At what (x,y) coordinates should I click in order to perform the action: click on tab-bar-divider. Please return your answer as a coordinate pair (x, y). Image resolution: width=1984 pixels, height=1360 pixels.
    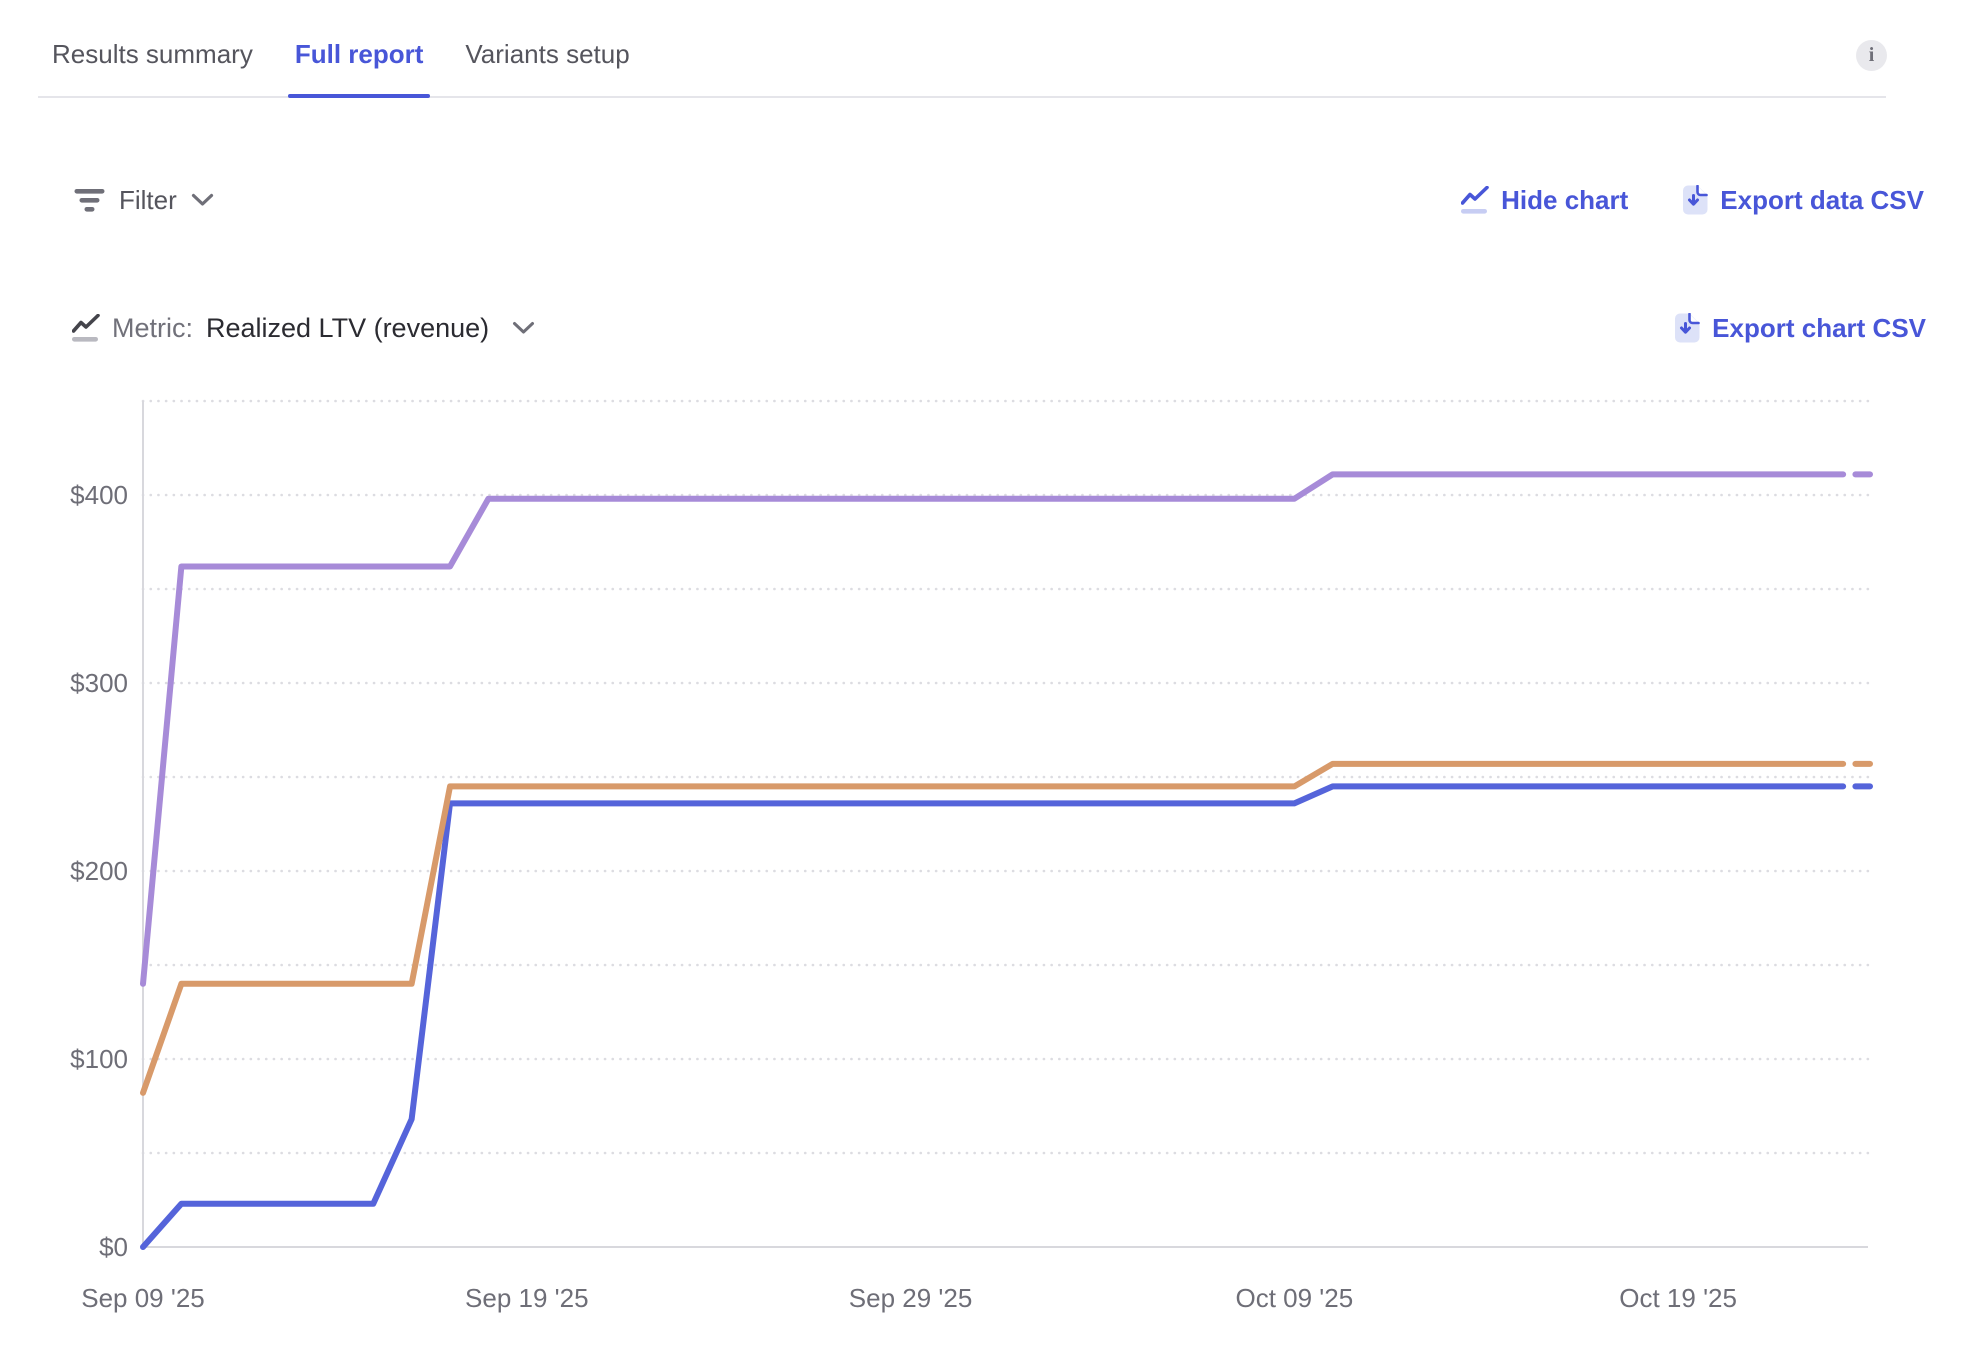
    Looking at the image, I should click on (962, 97).